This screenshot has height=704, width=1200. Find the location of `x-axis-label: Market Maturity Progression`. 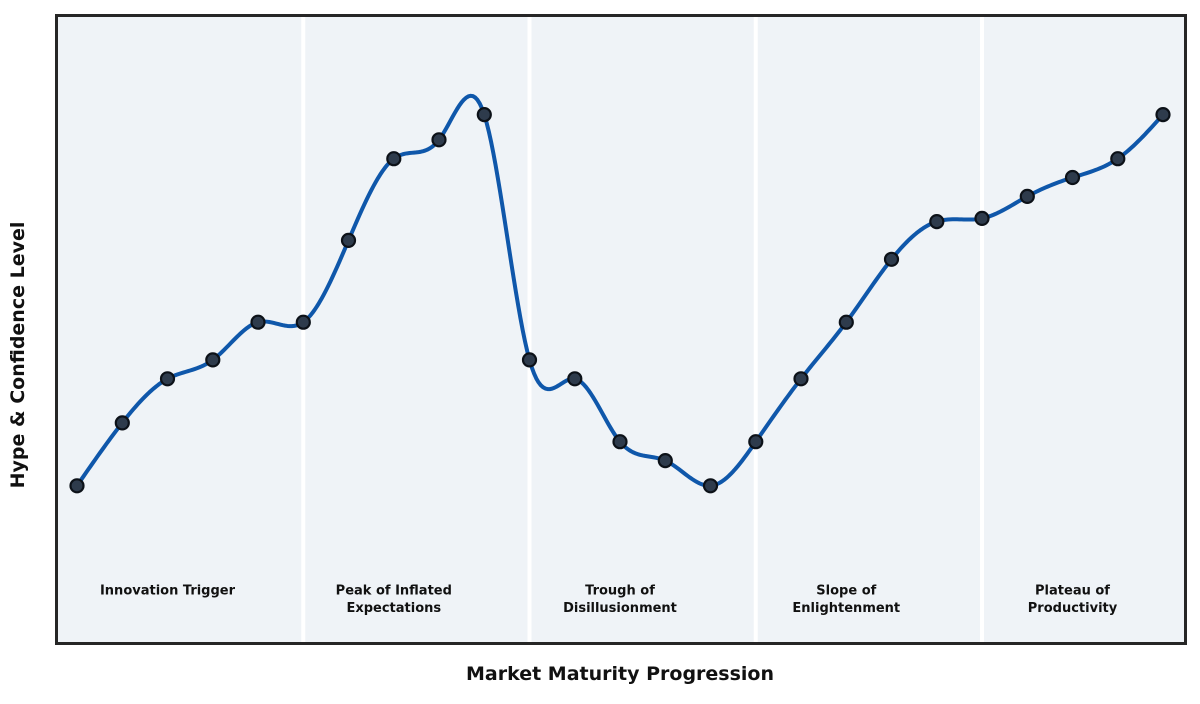

x-axis-label: Market Maturity Progression is located at coordinates (620, 674).